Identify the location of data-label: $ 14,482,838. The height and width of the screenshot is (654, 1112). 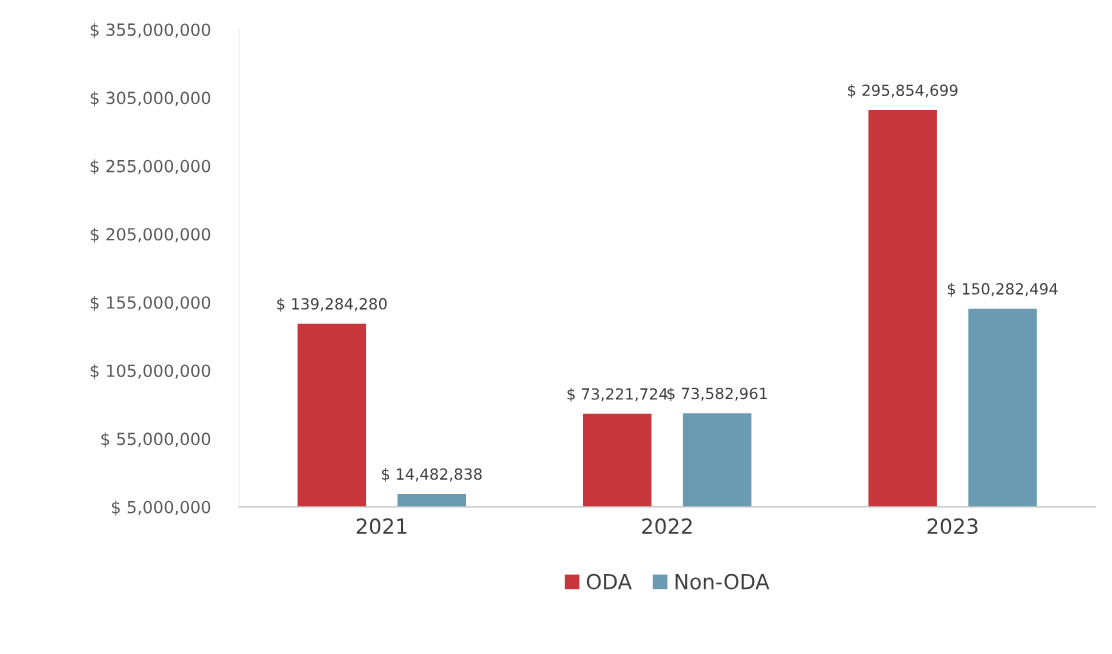
(431, 475).